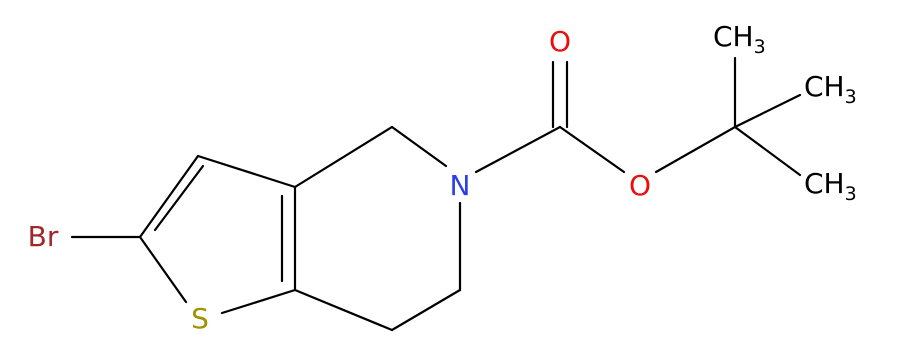  I want to click on atom-label: N, so click(460, 185).